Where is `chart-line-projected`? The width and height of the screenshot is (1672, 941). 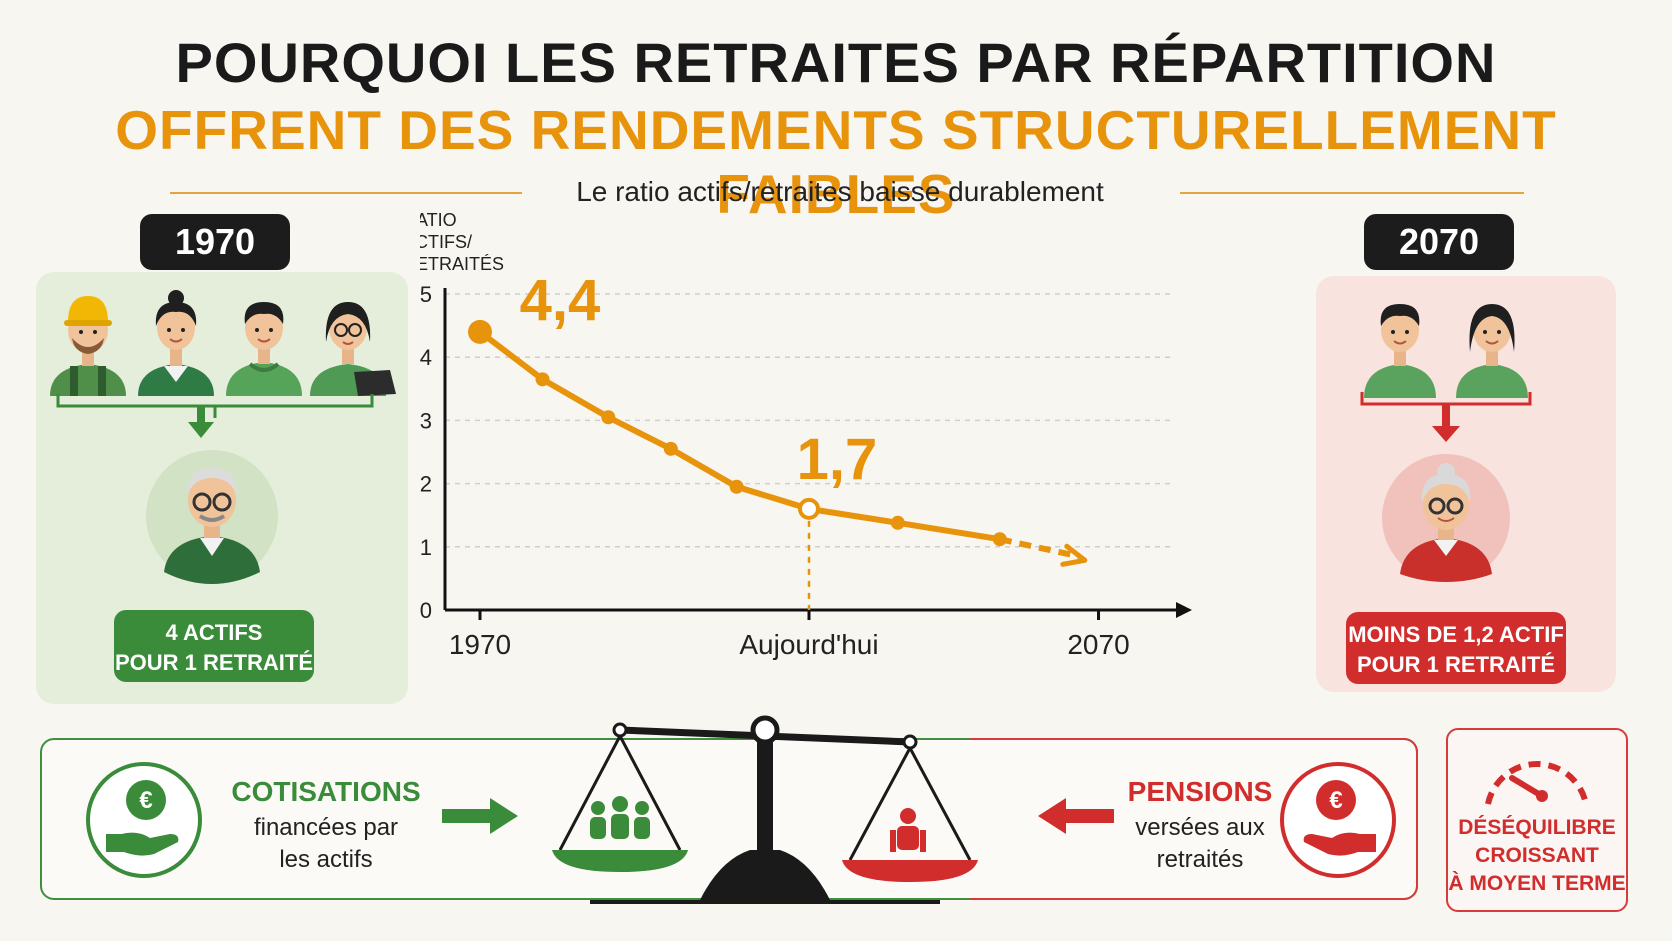 chart-line-projected is located at coordinates (1039, 548).